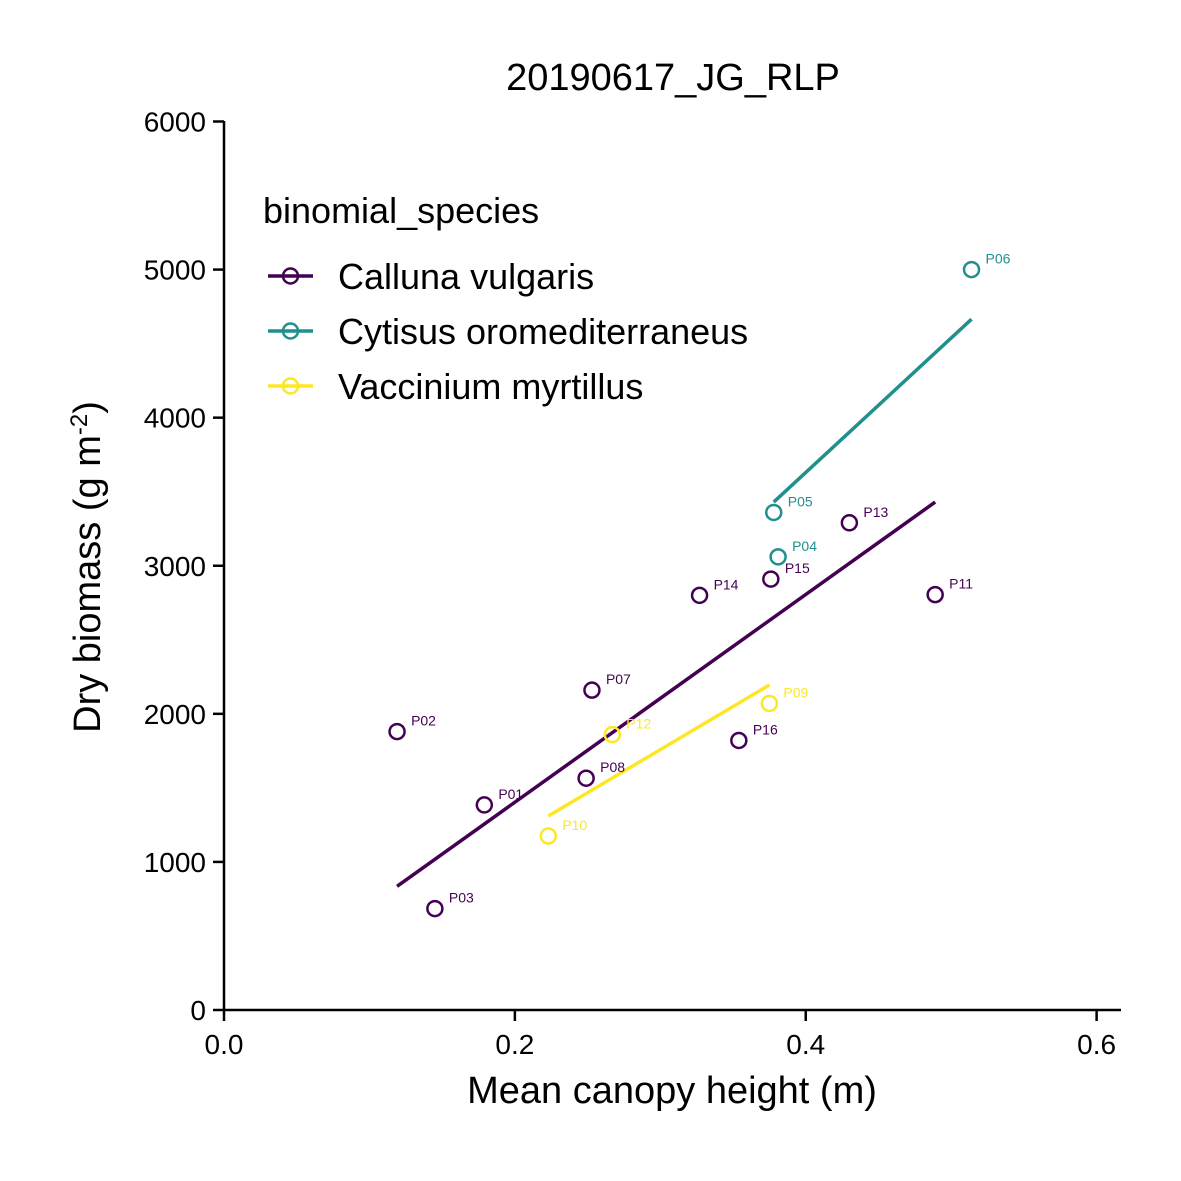  I want to click on point-label: P16, so click(765, 729).